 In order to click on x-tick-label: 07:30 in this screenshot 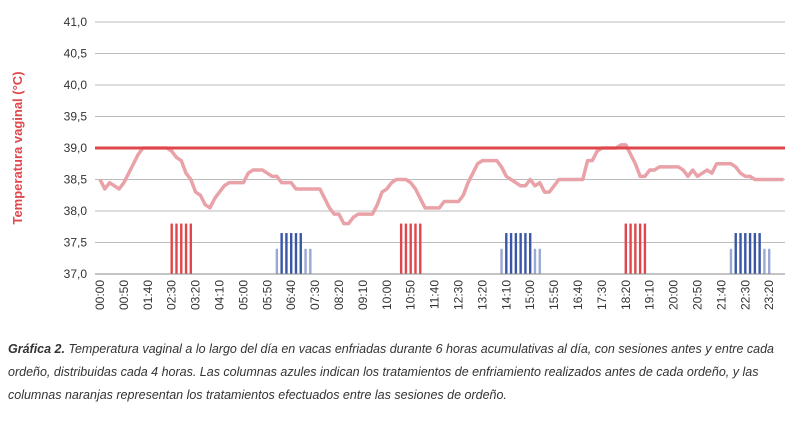, I will do `click(315, 295)`.